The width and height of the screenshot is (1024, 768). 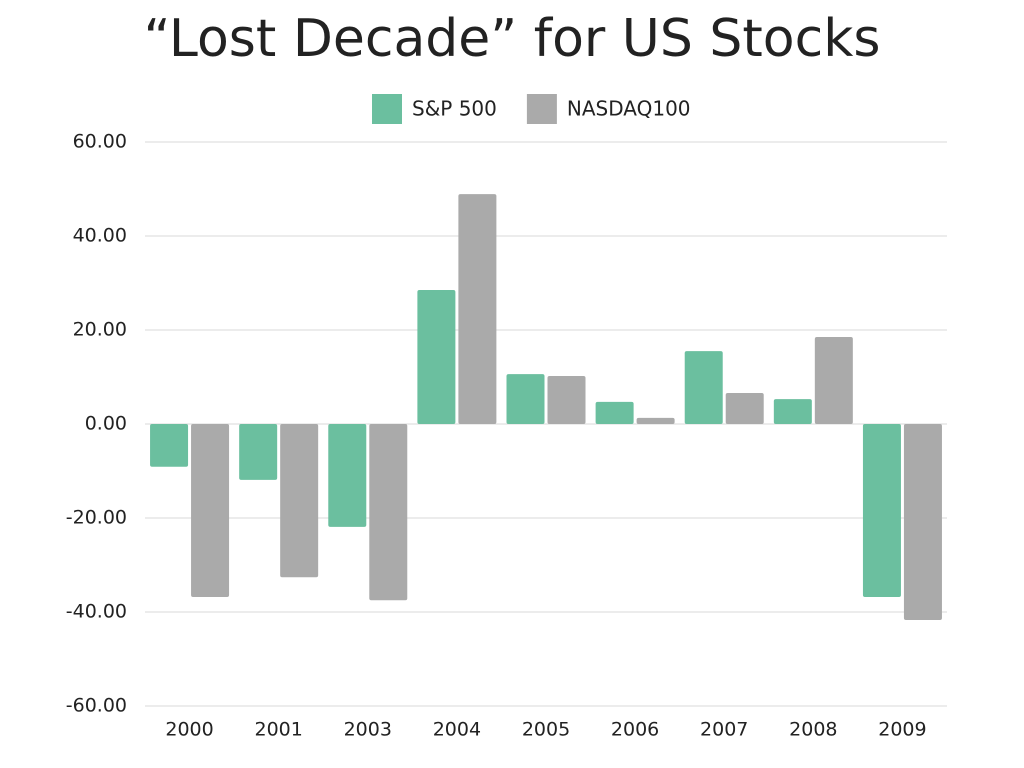 I want to click on x-tick-label: 2006, so click(x=635, y=730).